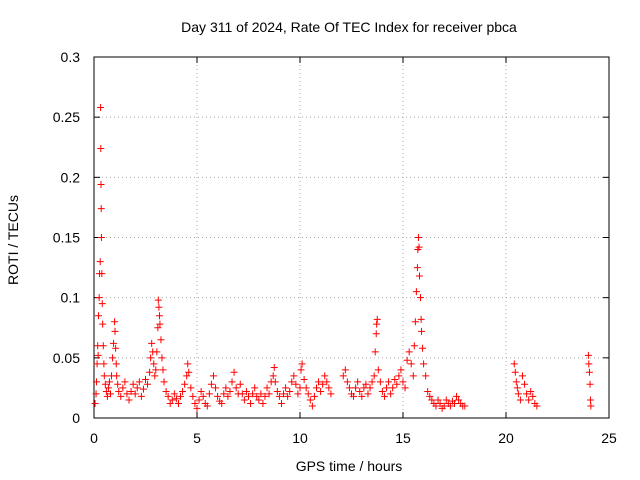  What do you see at coordinates (609, 438) in the screenshot?
I see `x-tick-label: 25` at bounding box center [609, 438].